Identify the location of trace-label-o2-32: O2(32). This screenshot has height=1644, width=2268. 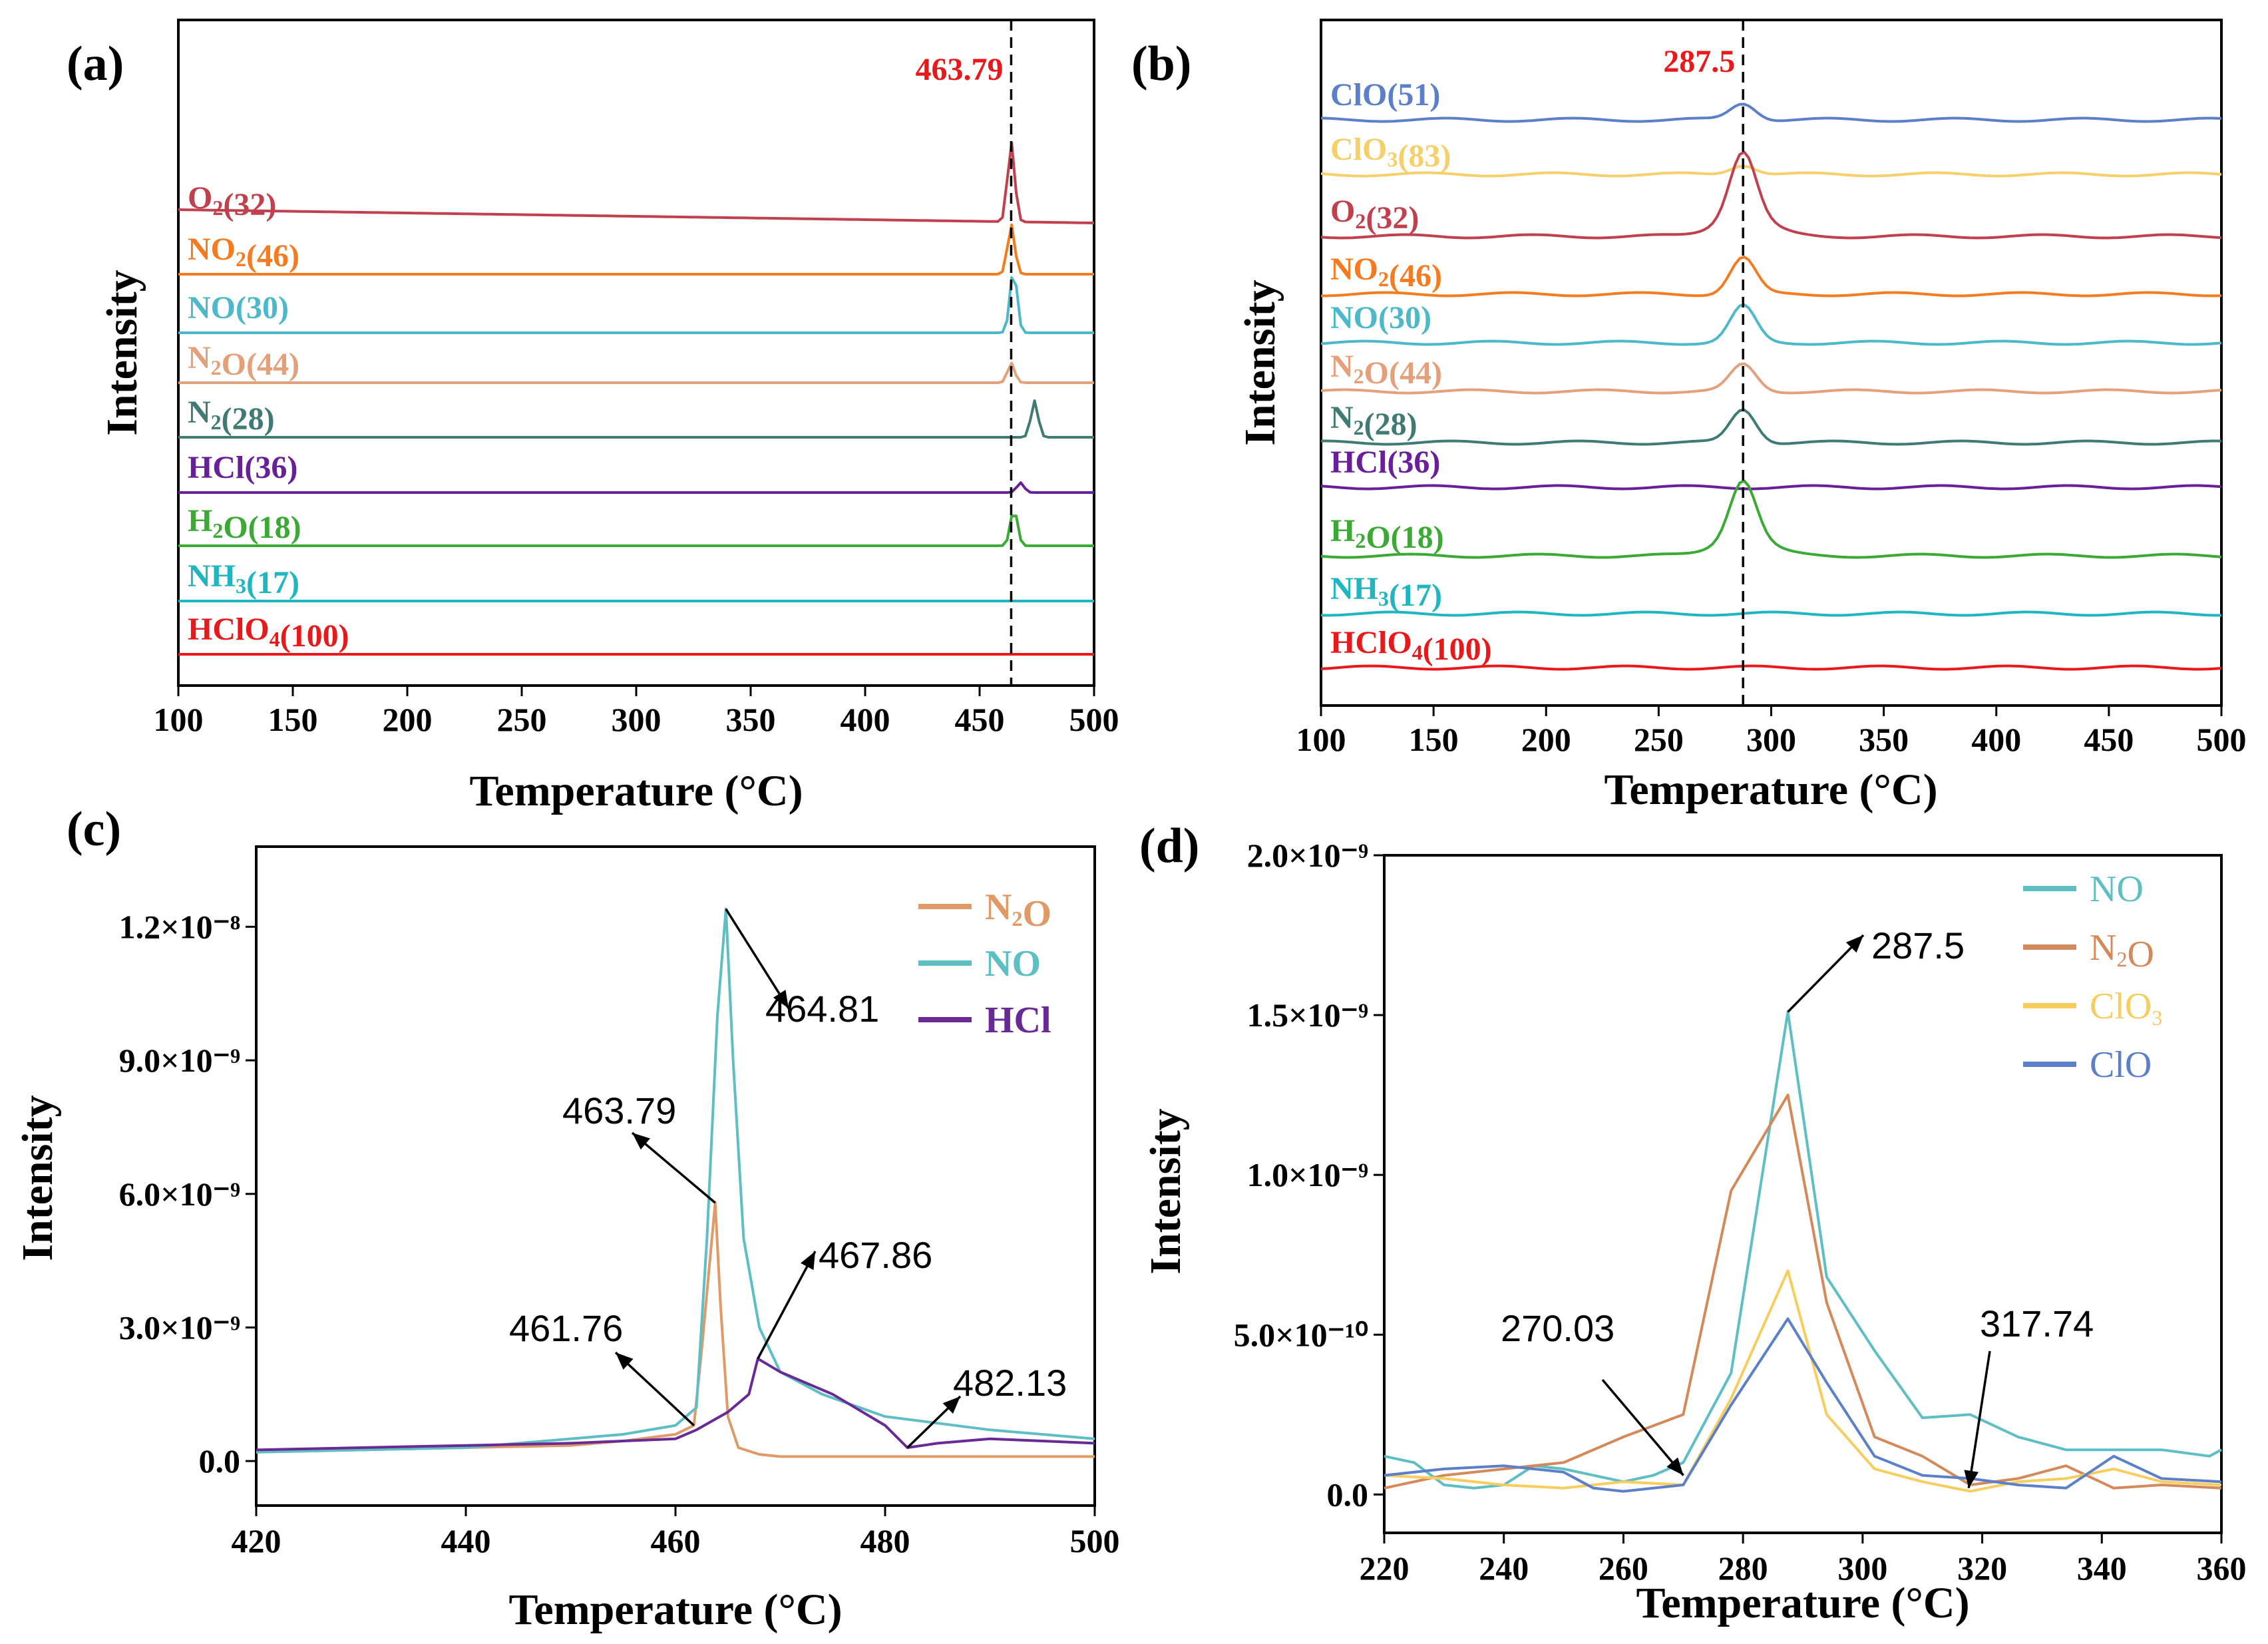
(232, 201).